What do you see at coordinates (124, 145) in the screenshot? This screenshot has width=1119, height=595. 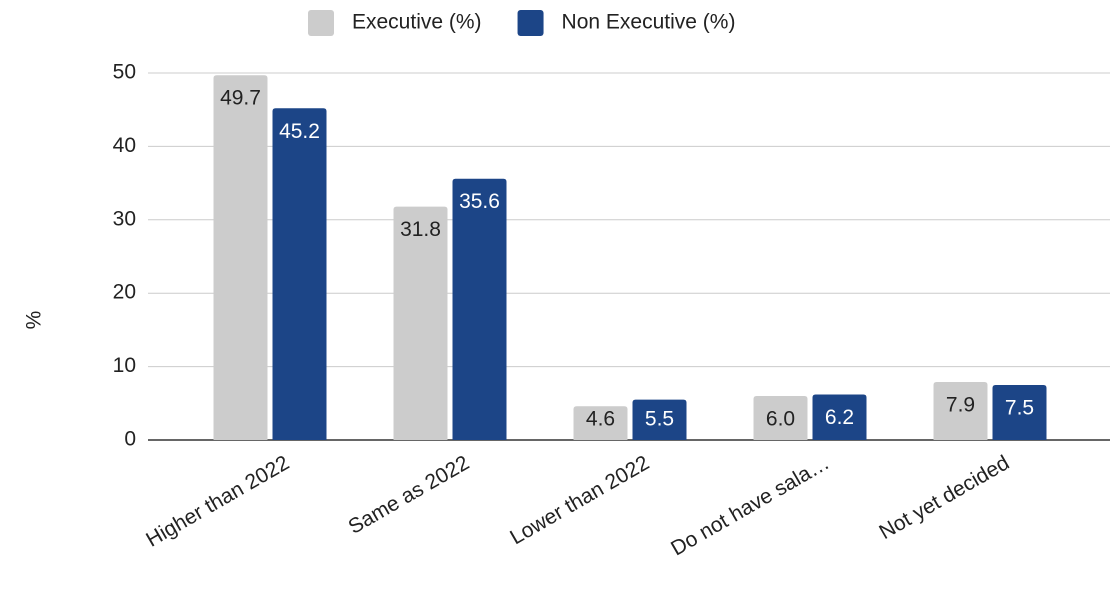 I see `y-tick-label: 40` at bounding box center [124, 145].